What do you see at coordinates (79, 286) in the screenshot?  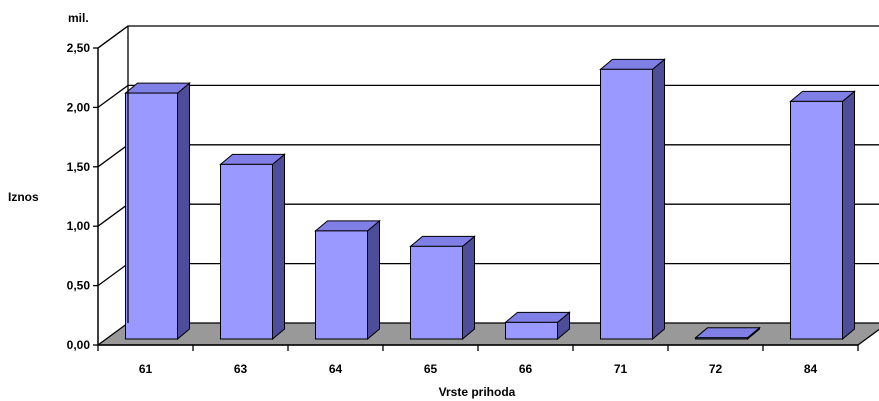 I see `y-tick-label: 0,50` at bounding box center [79, 286].